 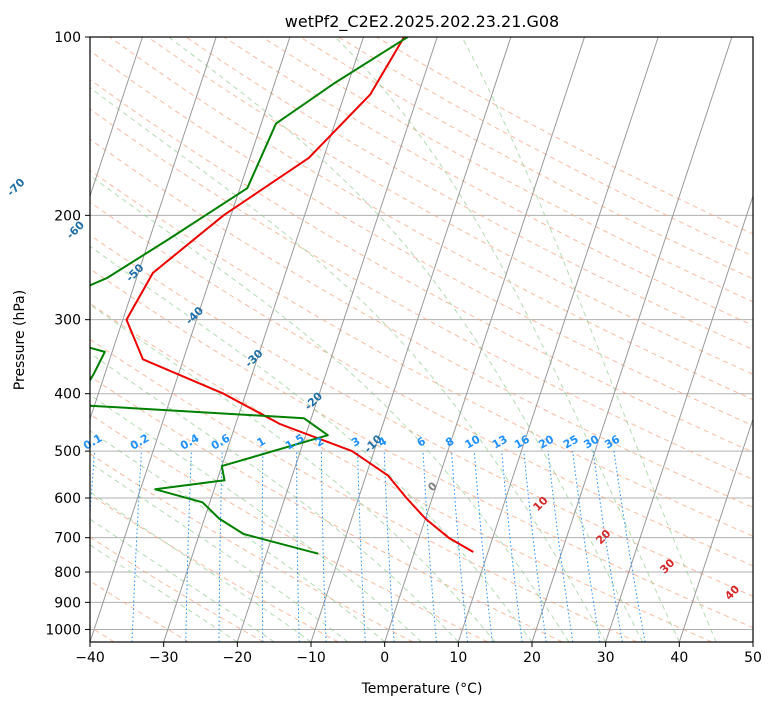 I want to click on x-tick-label: 0, so click(x=384, y=658).